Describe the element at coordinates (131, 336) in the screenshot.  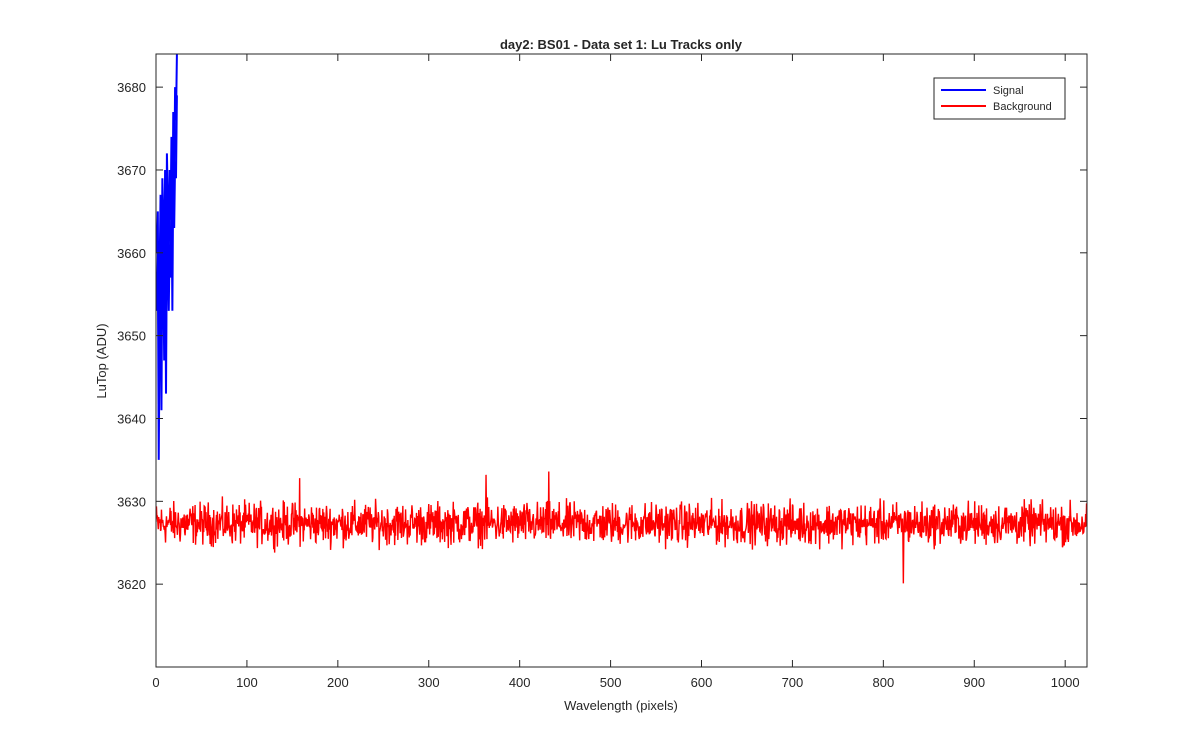
I see `y-tick-label: 3650` at that location.